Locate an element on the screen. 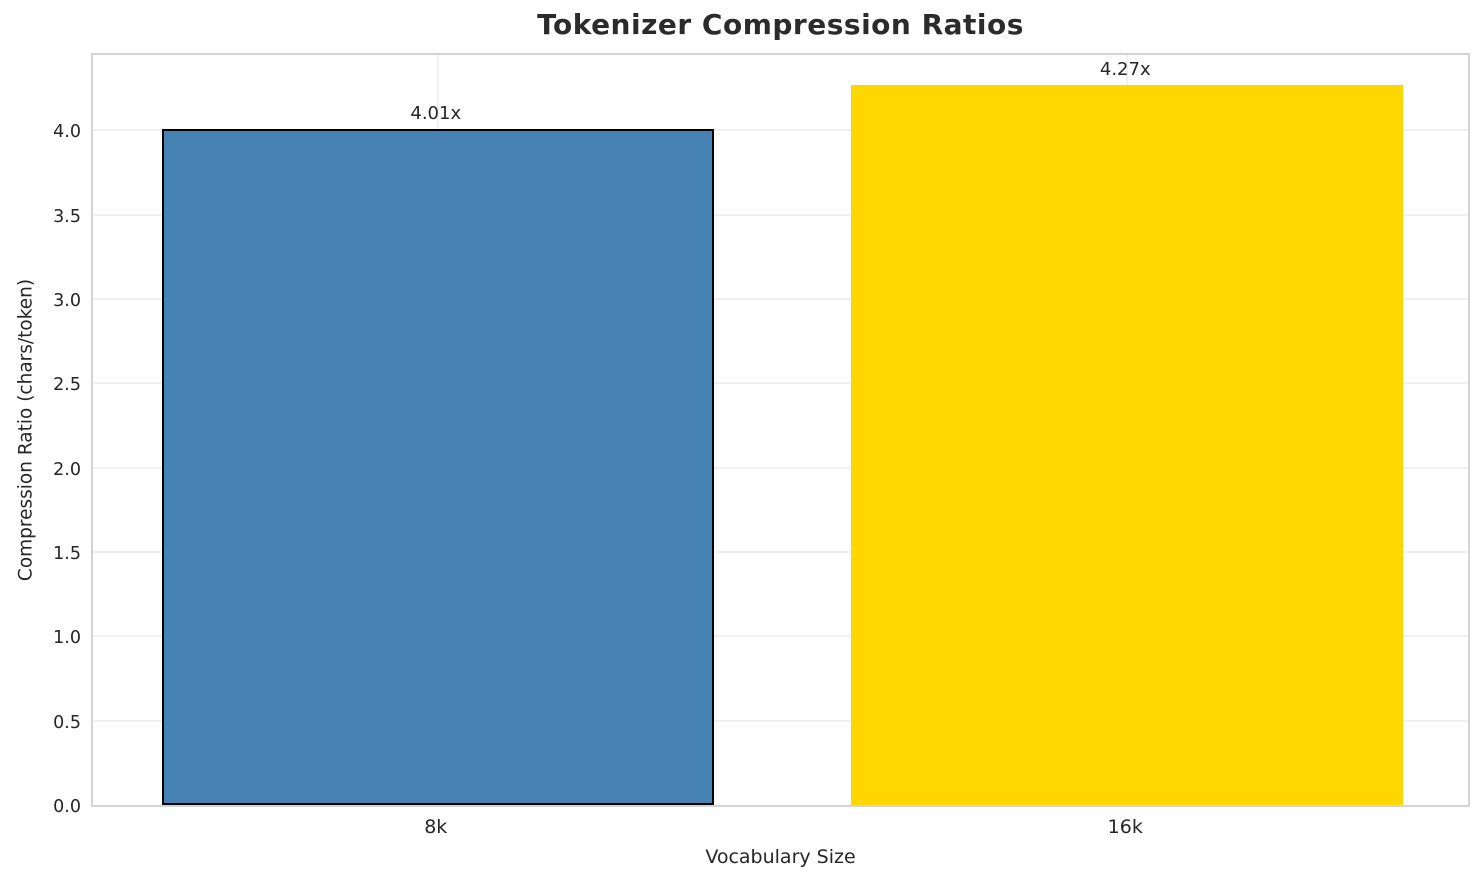 The width and height of the screenshot is (1484, 885). y-tick-label: 4.0 is located at coordinates (67, 132).